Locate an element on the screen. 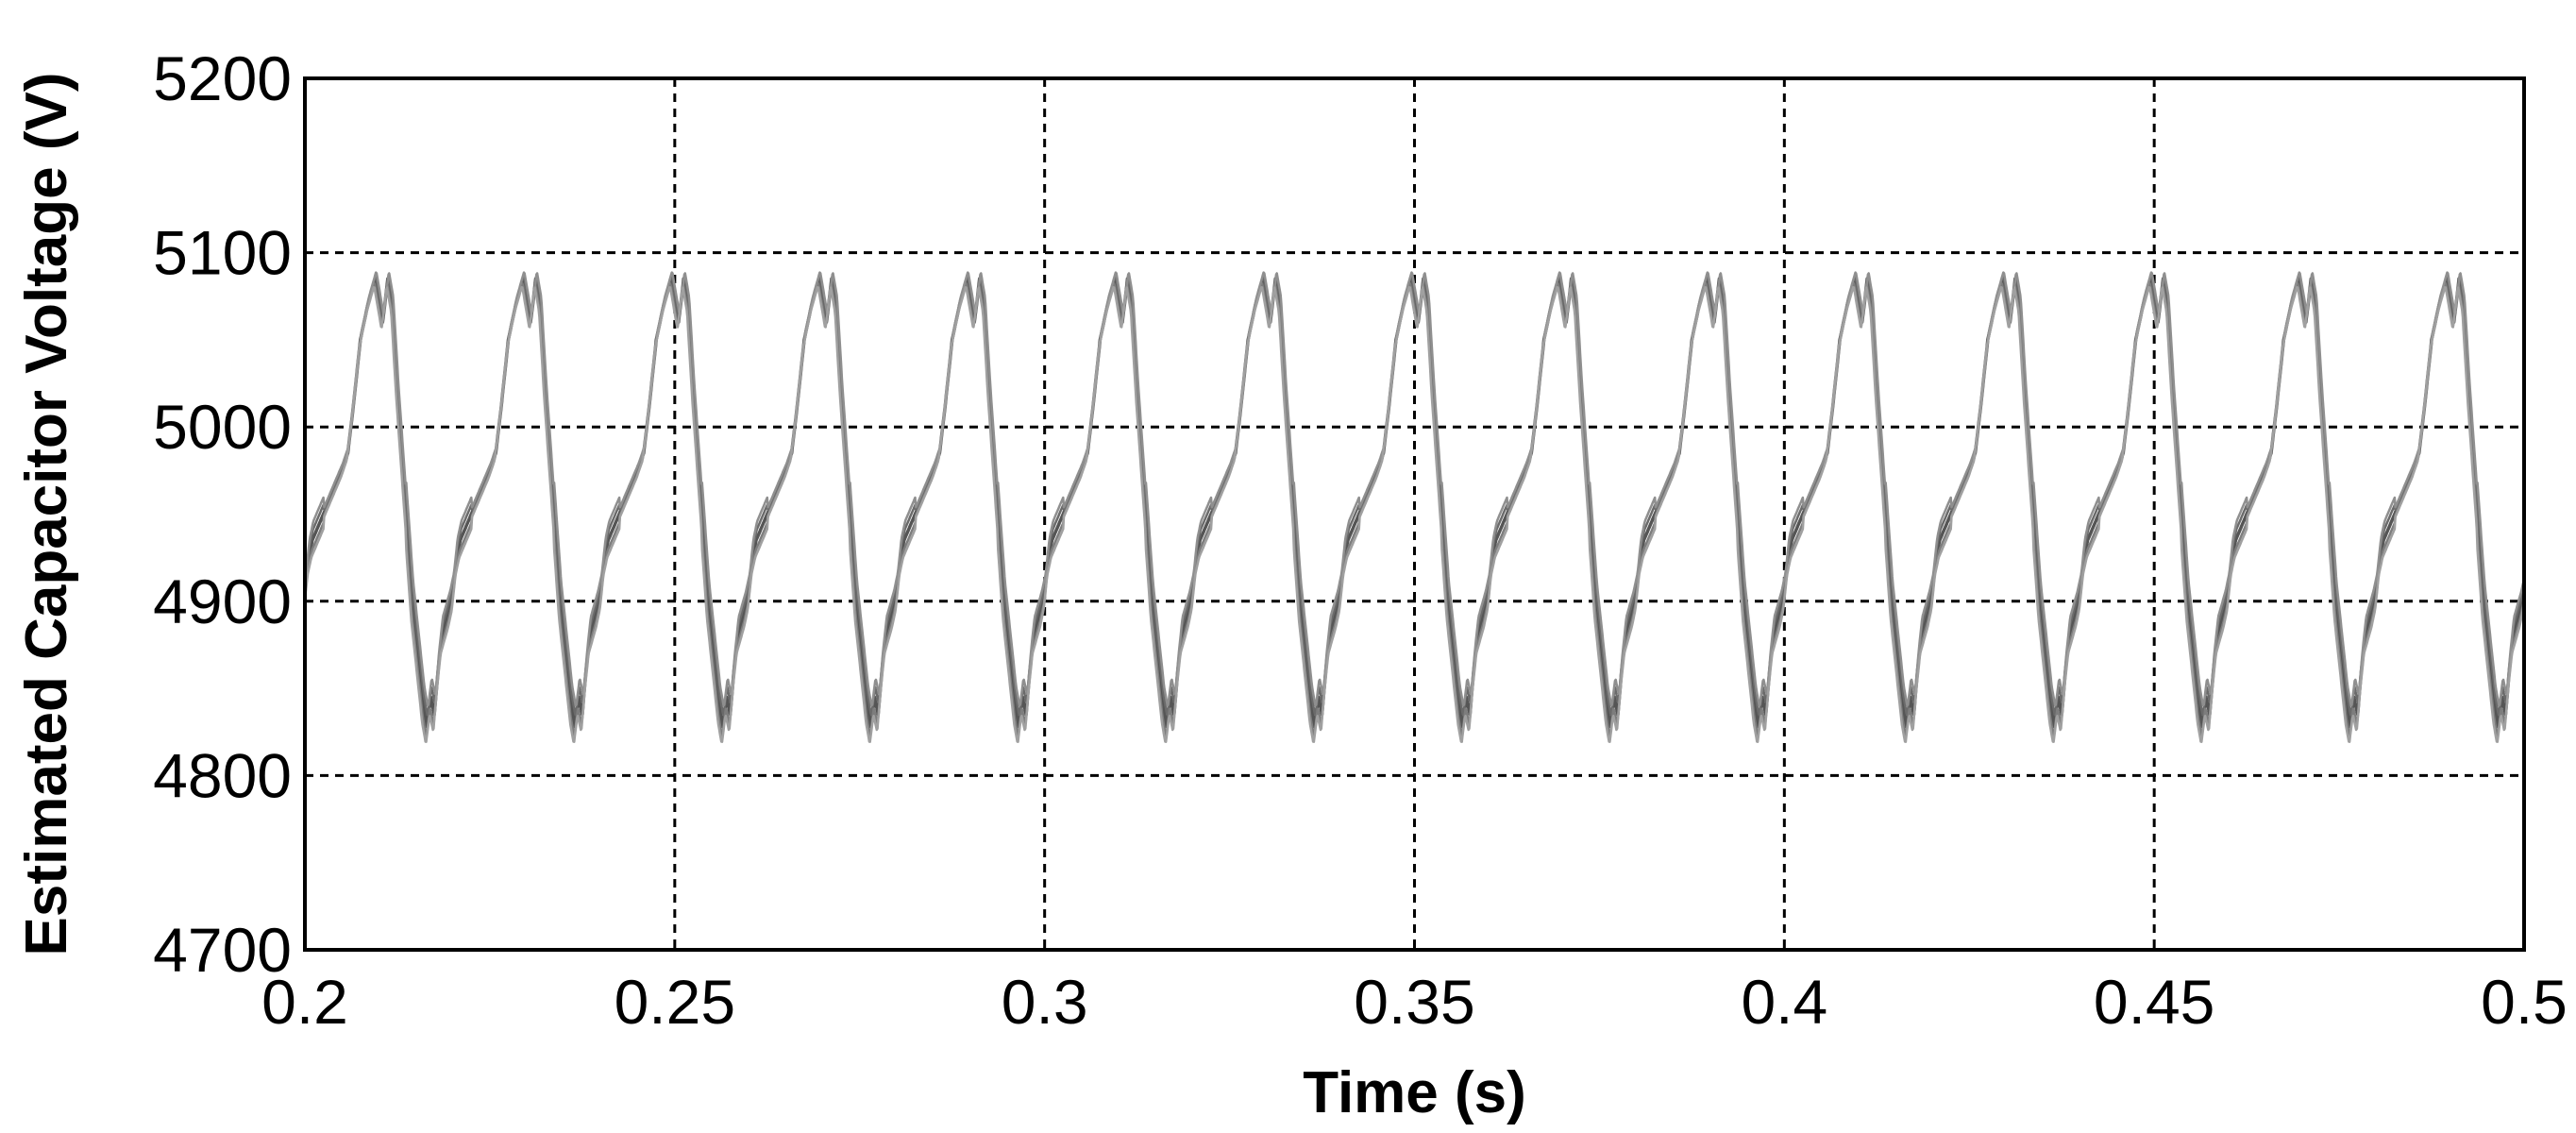 The height and width of the screenshot is (1133, 2576). x-tick-label: 0.25 is located at coordinates (675, 1002).